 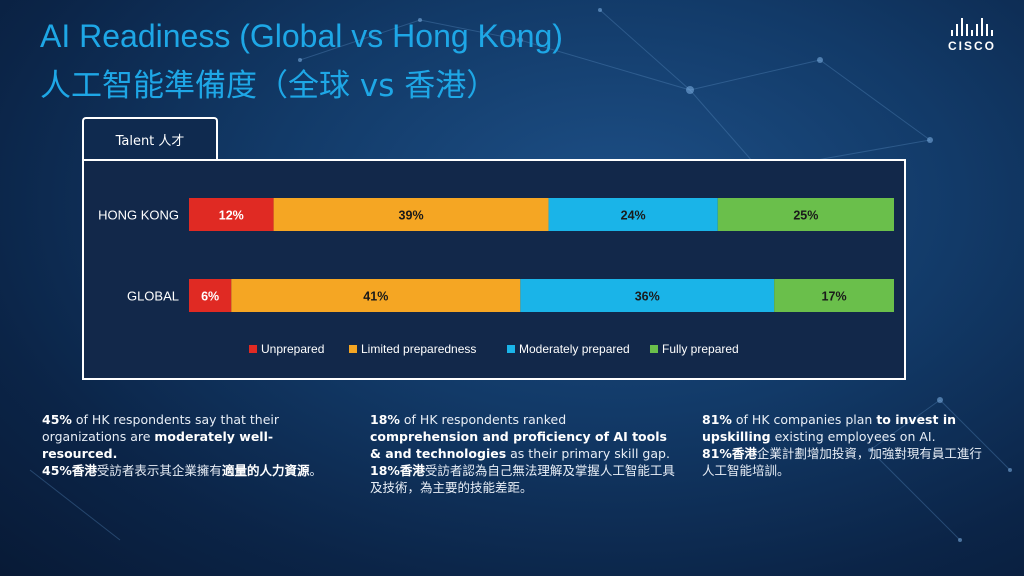 I want to click on tab-talent: Talent 人才, so click(x=150, y=138).